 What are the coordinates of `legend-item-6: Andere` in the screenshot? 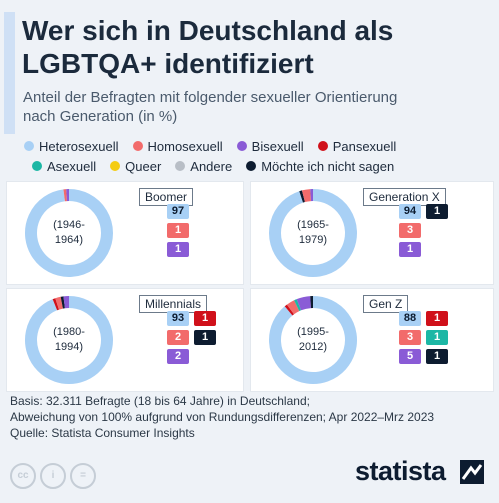 It's located at (203, 166).